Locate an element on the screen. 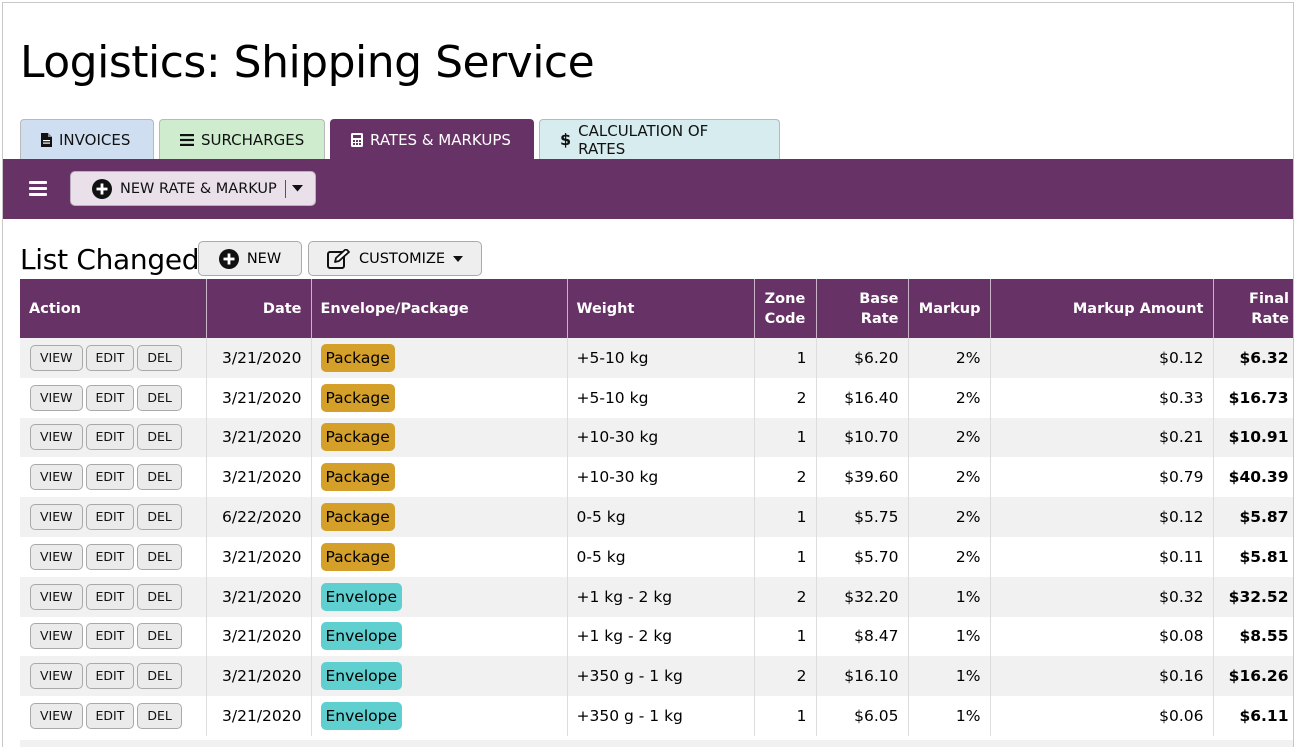 The height and width of the screenshot is (747, 1296). hamburger-menu-icon is located at coordinates (38, 189).